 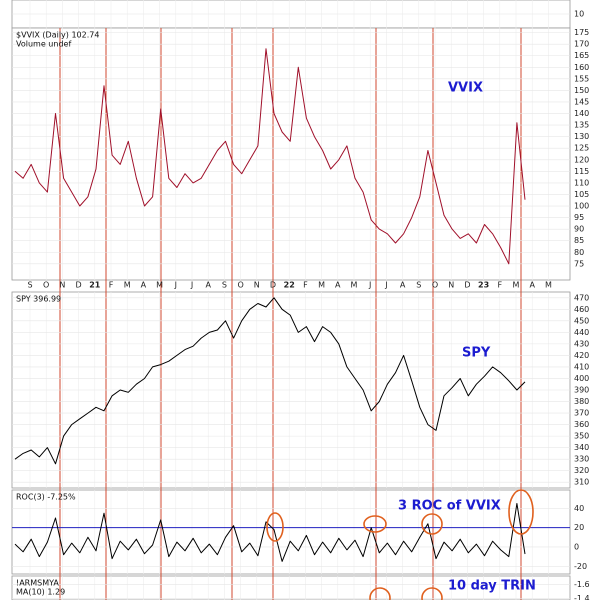 What do you see at coordinates (581, 182) in the screenshot?
I see `y-tick-label: 110` at bounding box center [581, 182].